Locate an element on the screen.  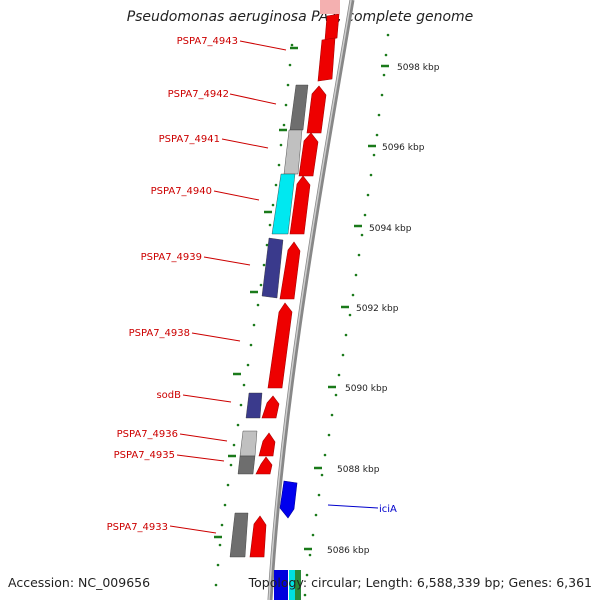
backbone-highlight is located at coordinates (310, 300).